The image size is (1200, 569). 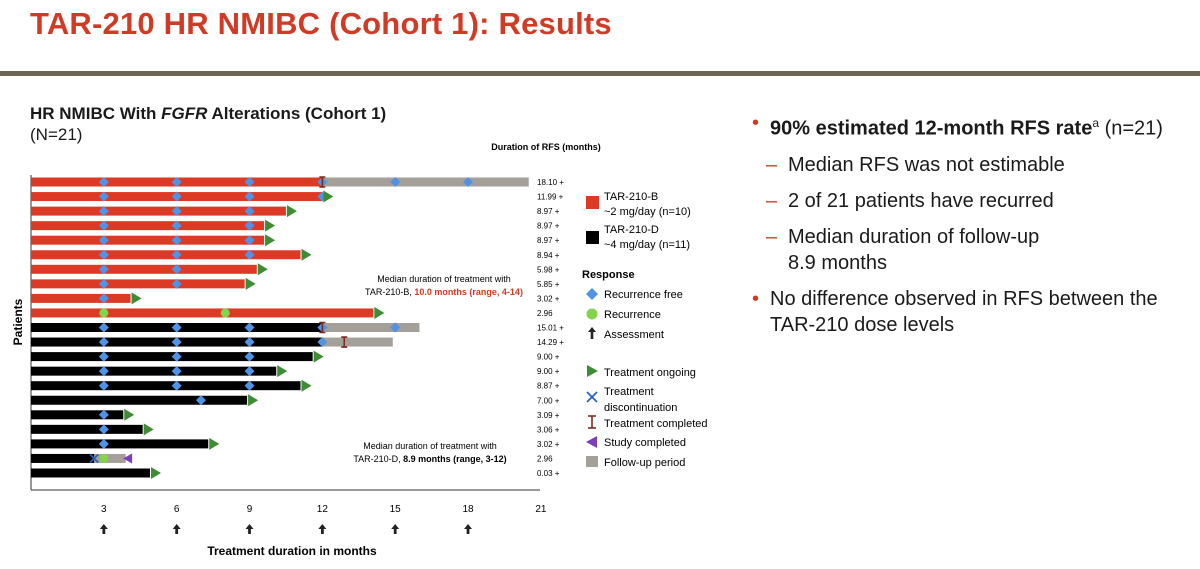 What do you see at coordinates (297, 342) in the screenshot?
I see `patient-row: 14.29 +` at bounding box center [297, 342].